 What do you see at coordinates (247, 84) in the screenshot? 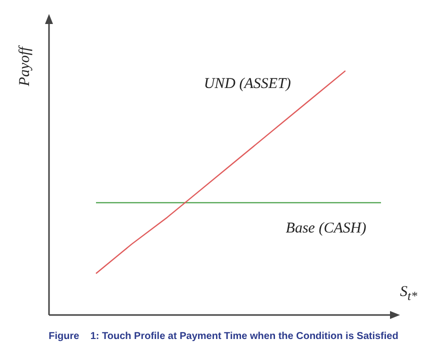
I see `series-label: UND (ASSET)` at bounding box center [247, 84].